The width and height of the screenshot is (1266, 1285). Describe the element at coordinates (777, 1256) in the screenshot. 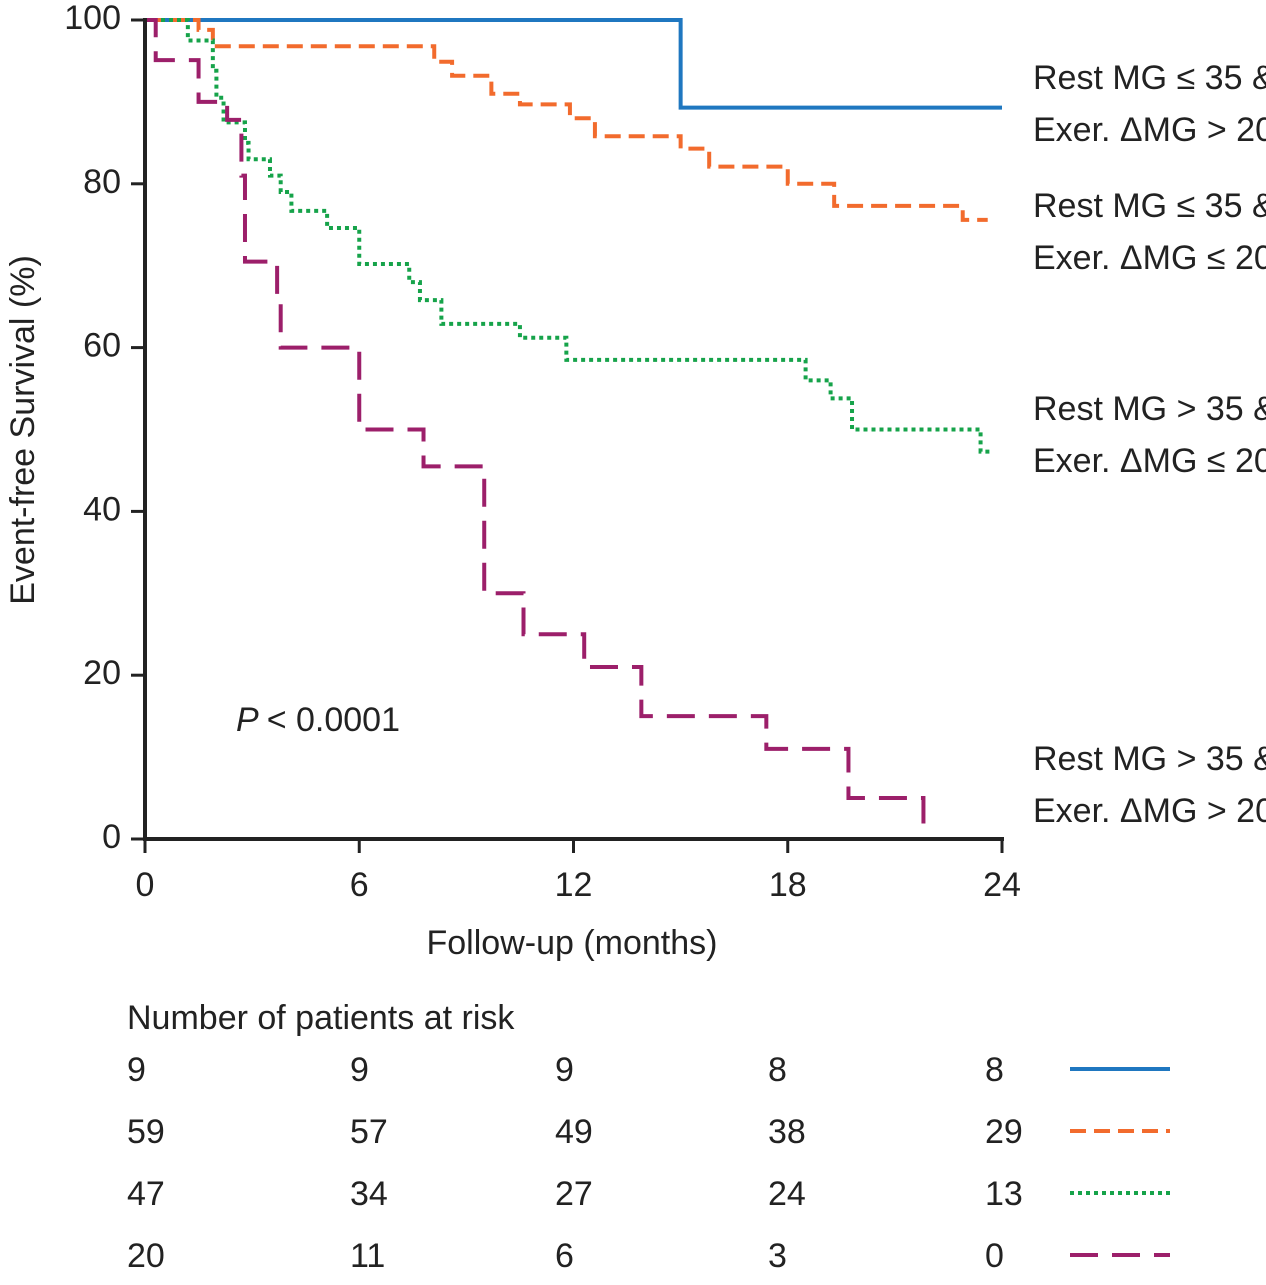

I see `risk-count: 3` at that location.